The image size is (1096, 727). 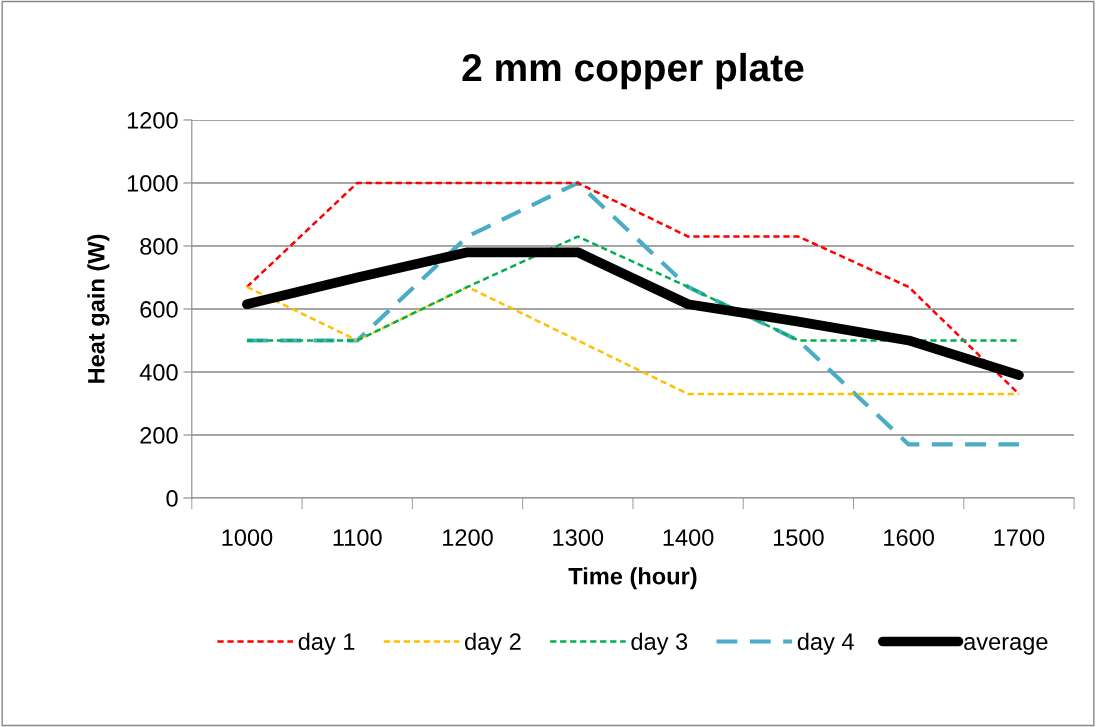 I want to click on x-tick-label: 1100, so click(x=357, y=537).